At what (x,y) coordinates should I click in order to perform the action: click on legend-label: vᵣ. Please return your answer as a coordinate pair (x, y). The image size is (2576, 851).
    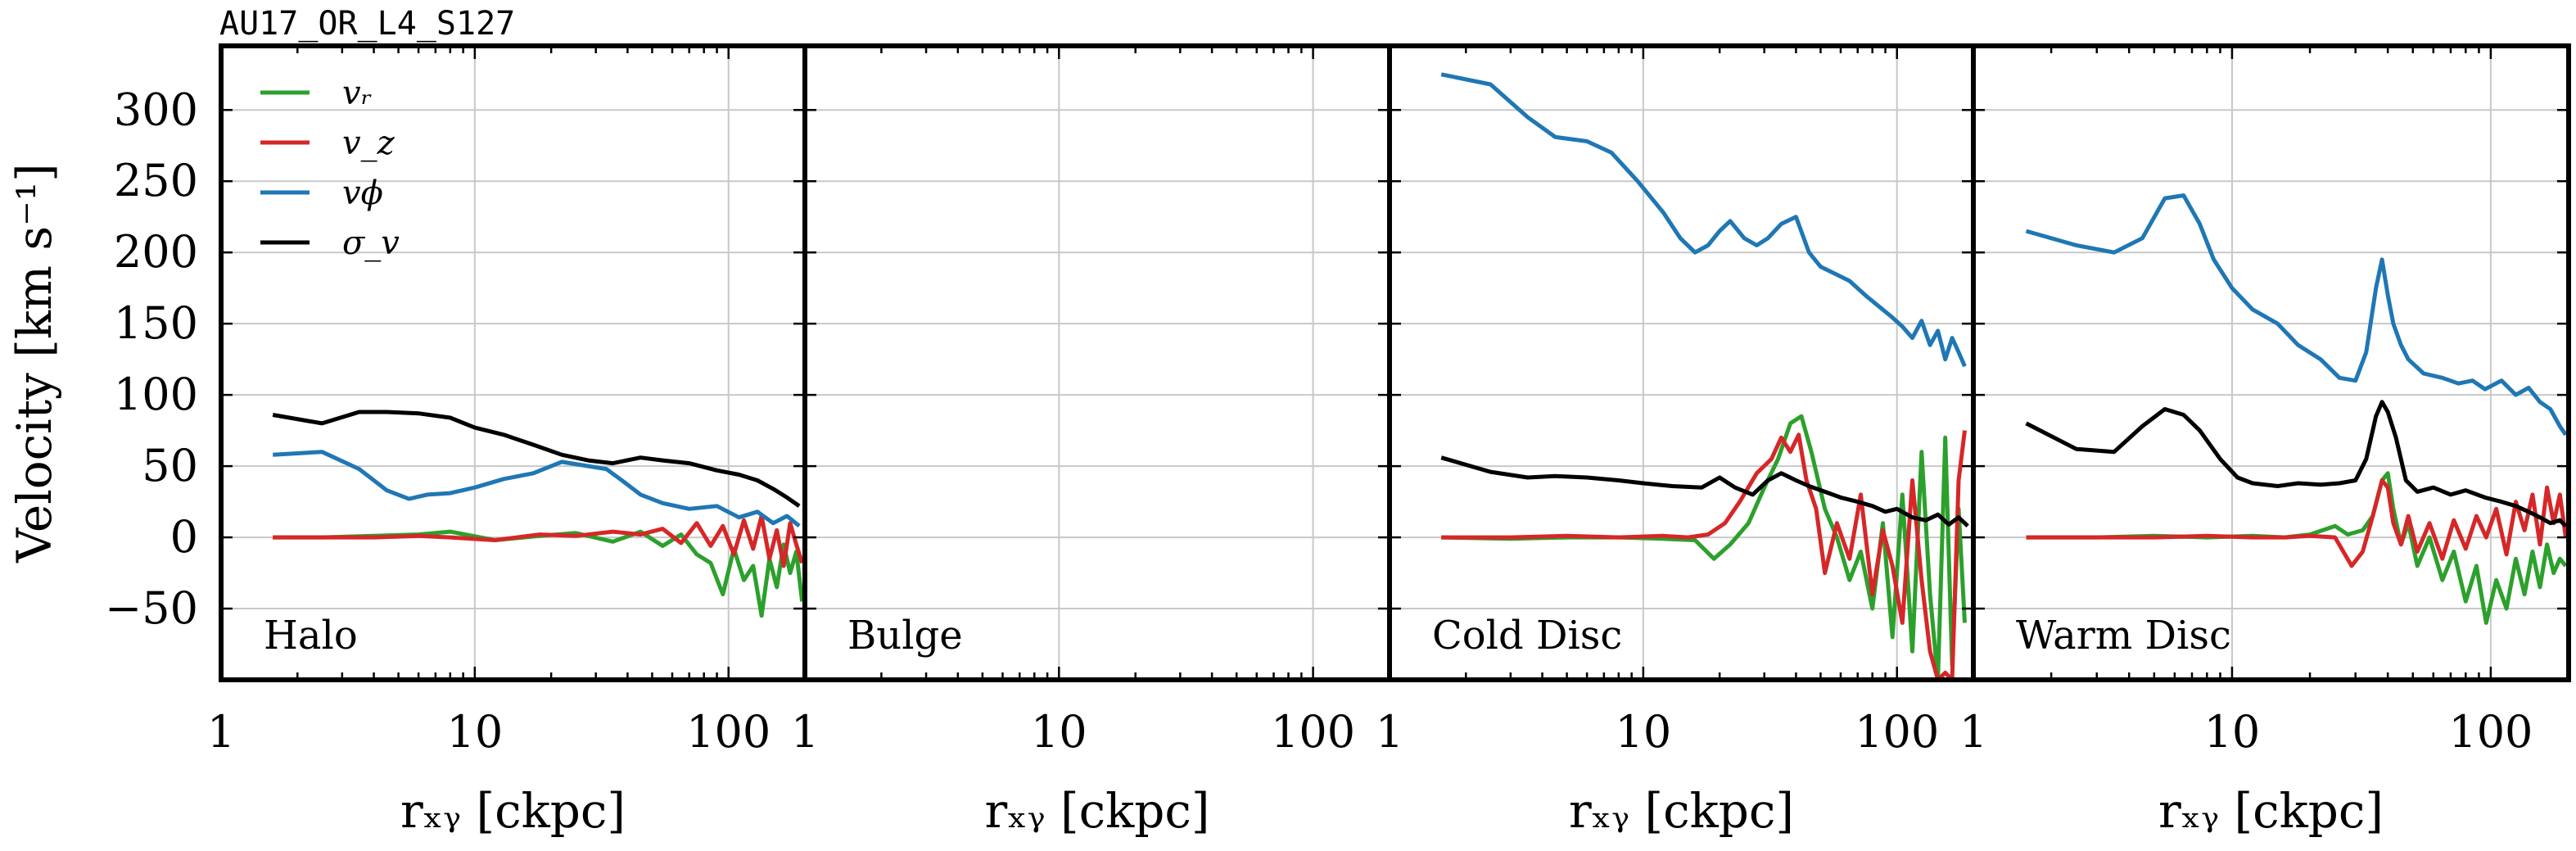
    Looking at the image, I should click on (357, 93).